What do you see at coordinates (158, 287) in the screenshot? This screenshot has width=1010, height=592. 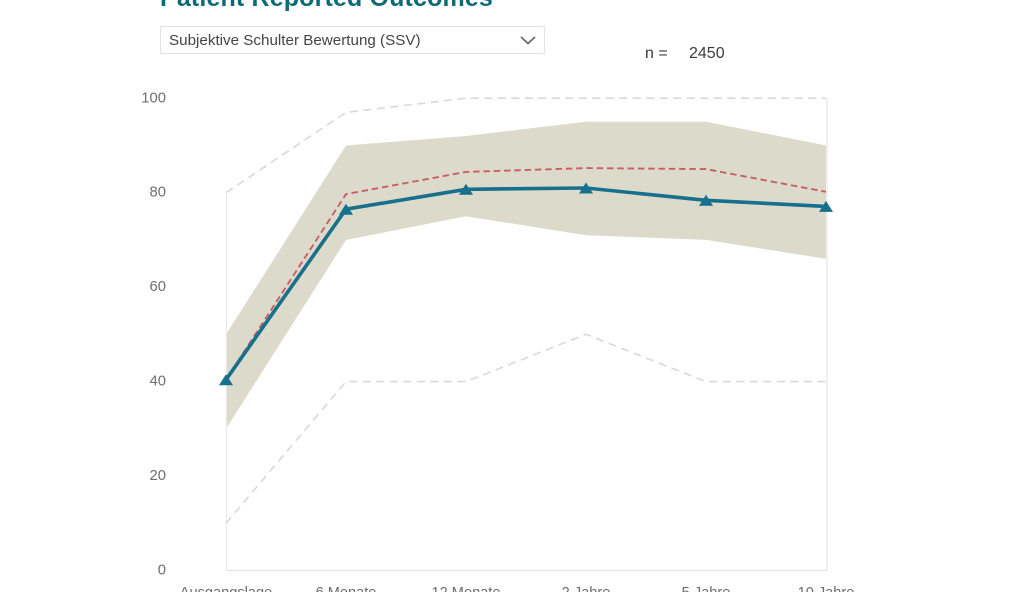 I see `svg-text: 60` at bounding box center [158, 287].